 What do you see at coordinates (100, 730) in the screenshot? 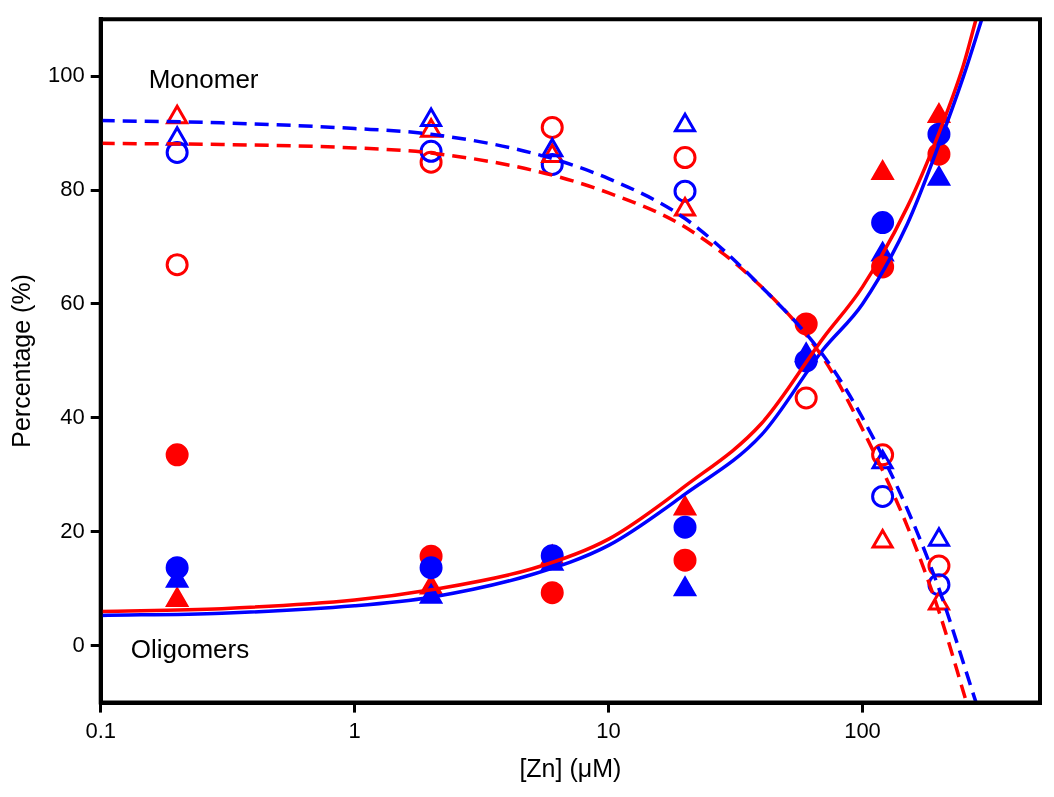
I see `x-tick-label: 0.1` at bounding box center [100, 730].